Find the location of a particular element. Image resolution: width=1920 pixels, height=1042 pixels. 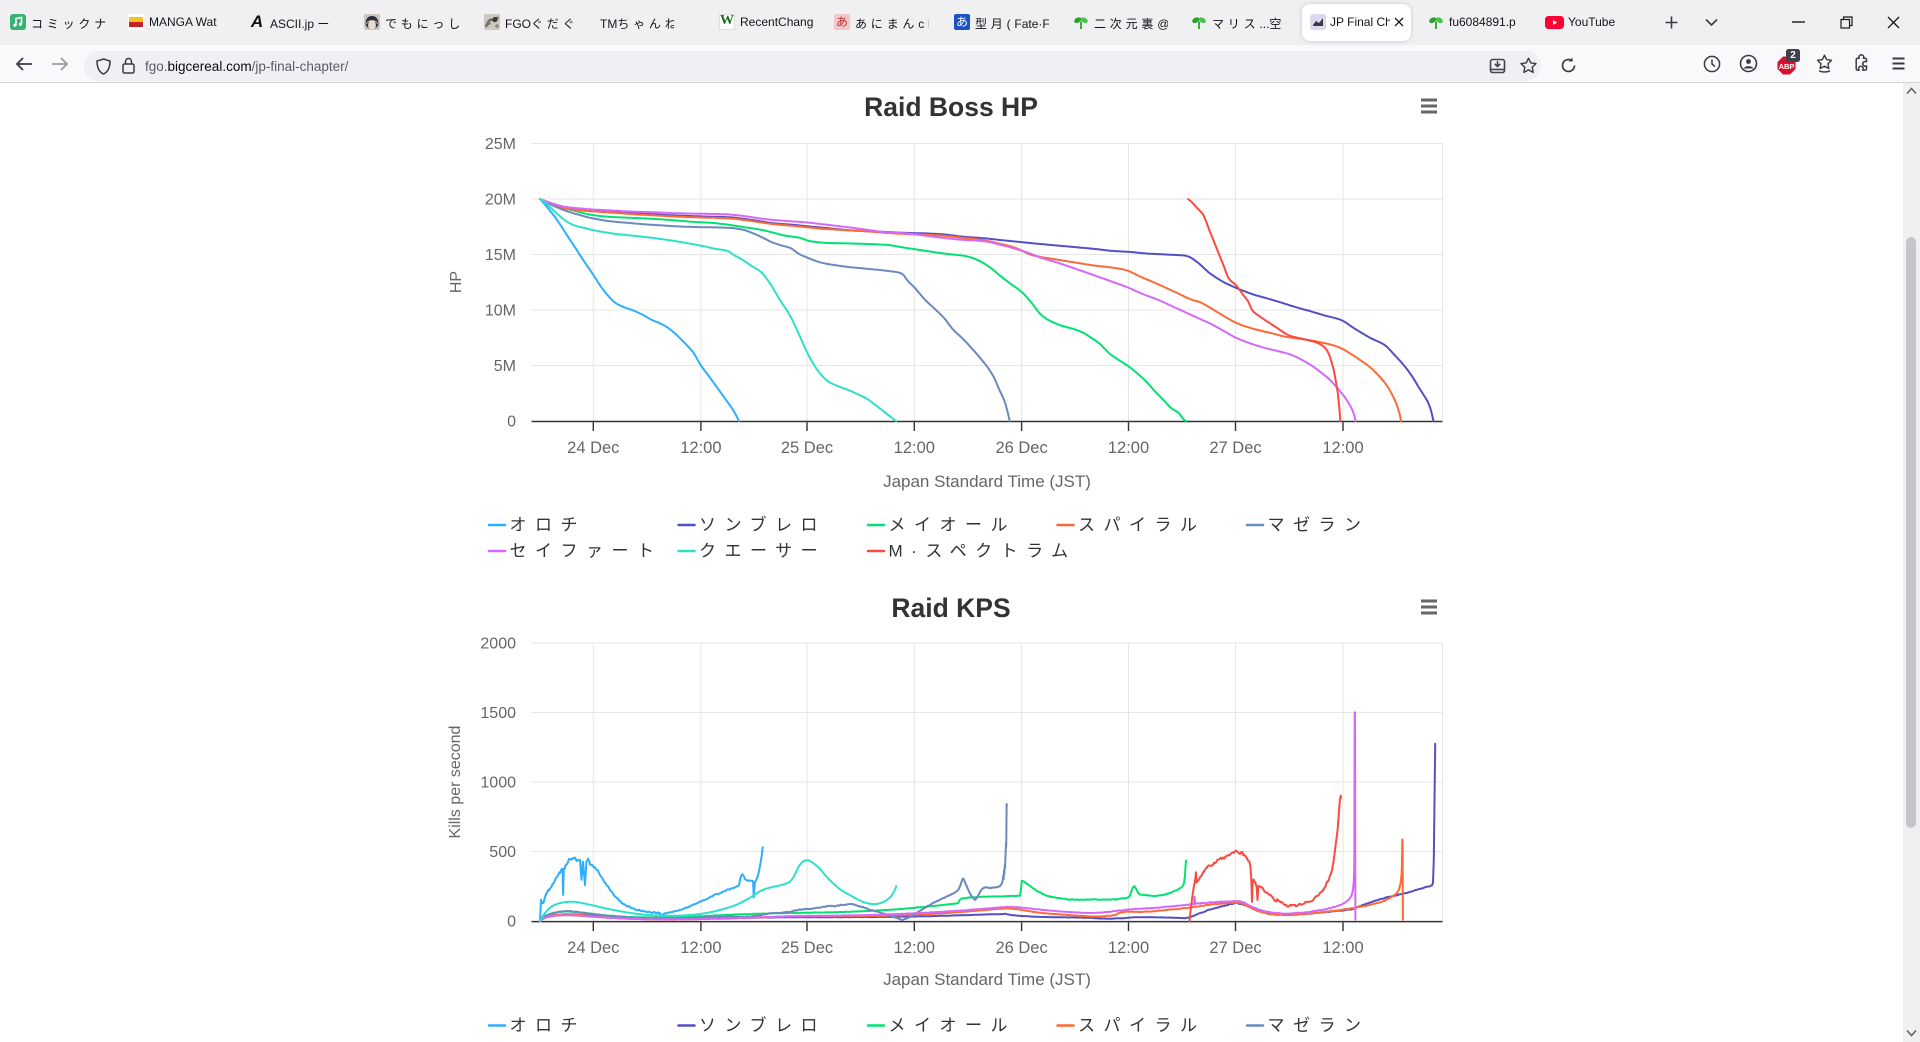

svg-text: 1500 is located at coordinates (498, 713).